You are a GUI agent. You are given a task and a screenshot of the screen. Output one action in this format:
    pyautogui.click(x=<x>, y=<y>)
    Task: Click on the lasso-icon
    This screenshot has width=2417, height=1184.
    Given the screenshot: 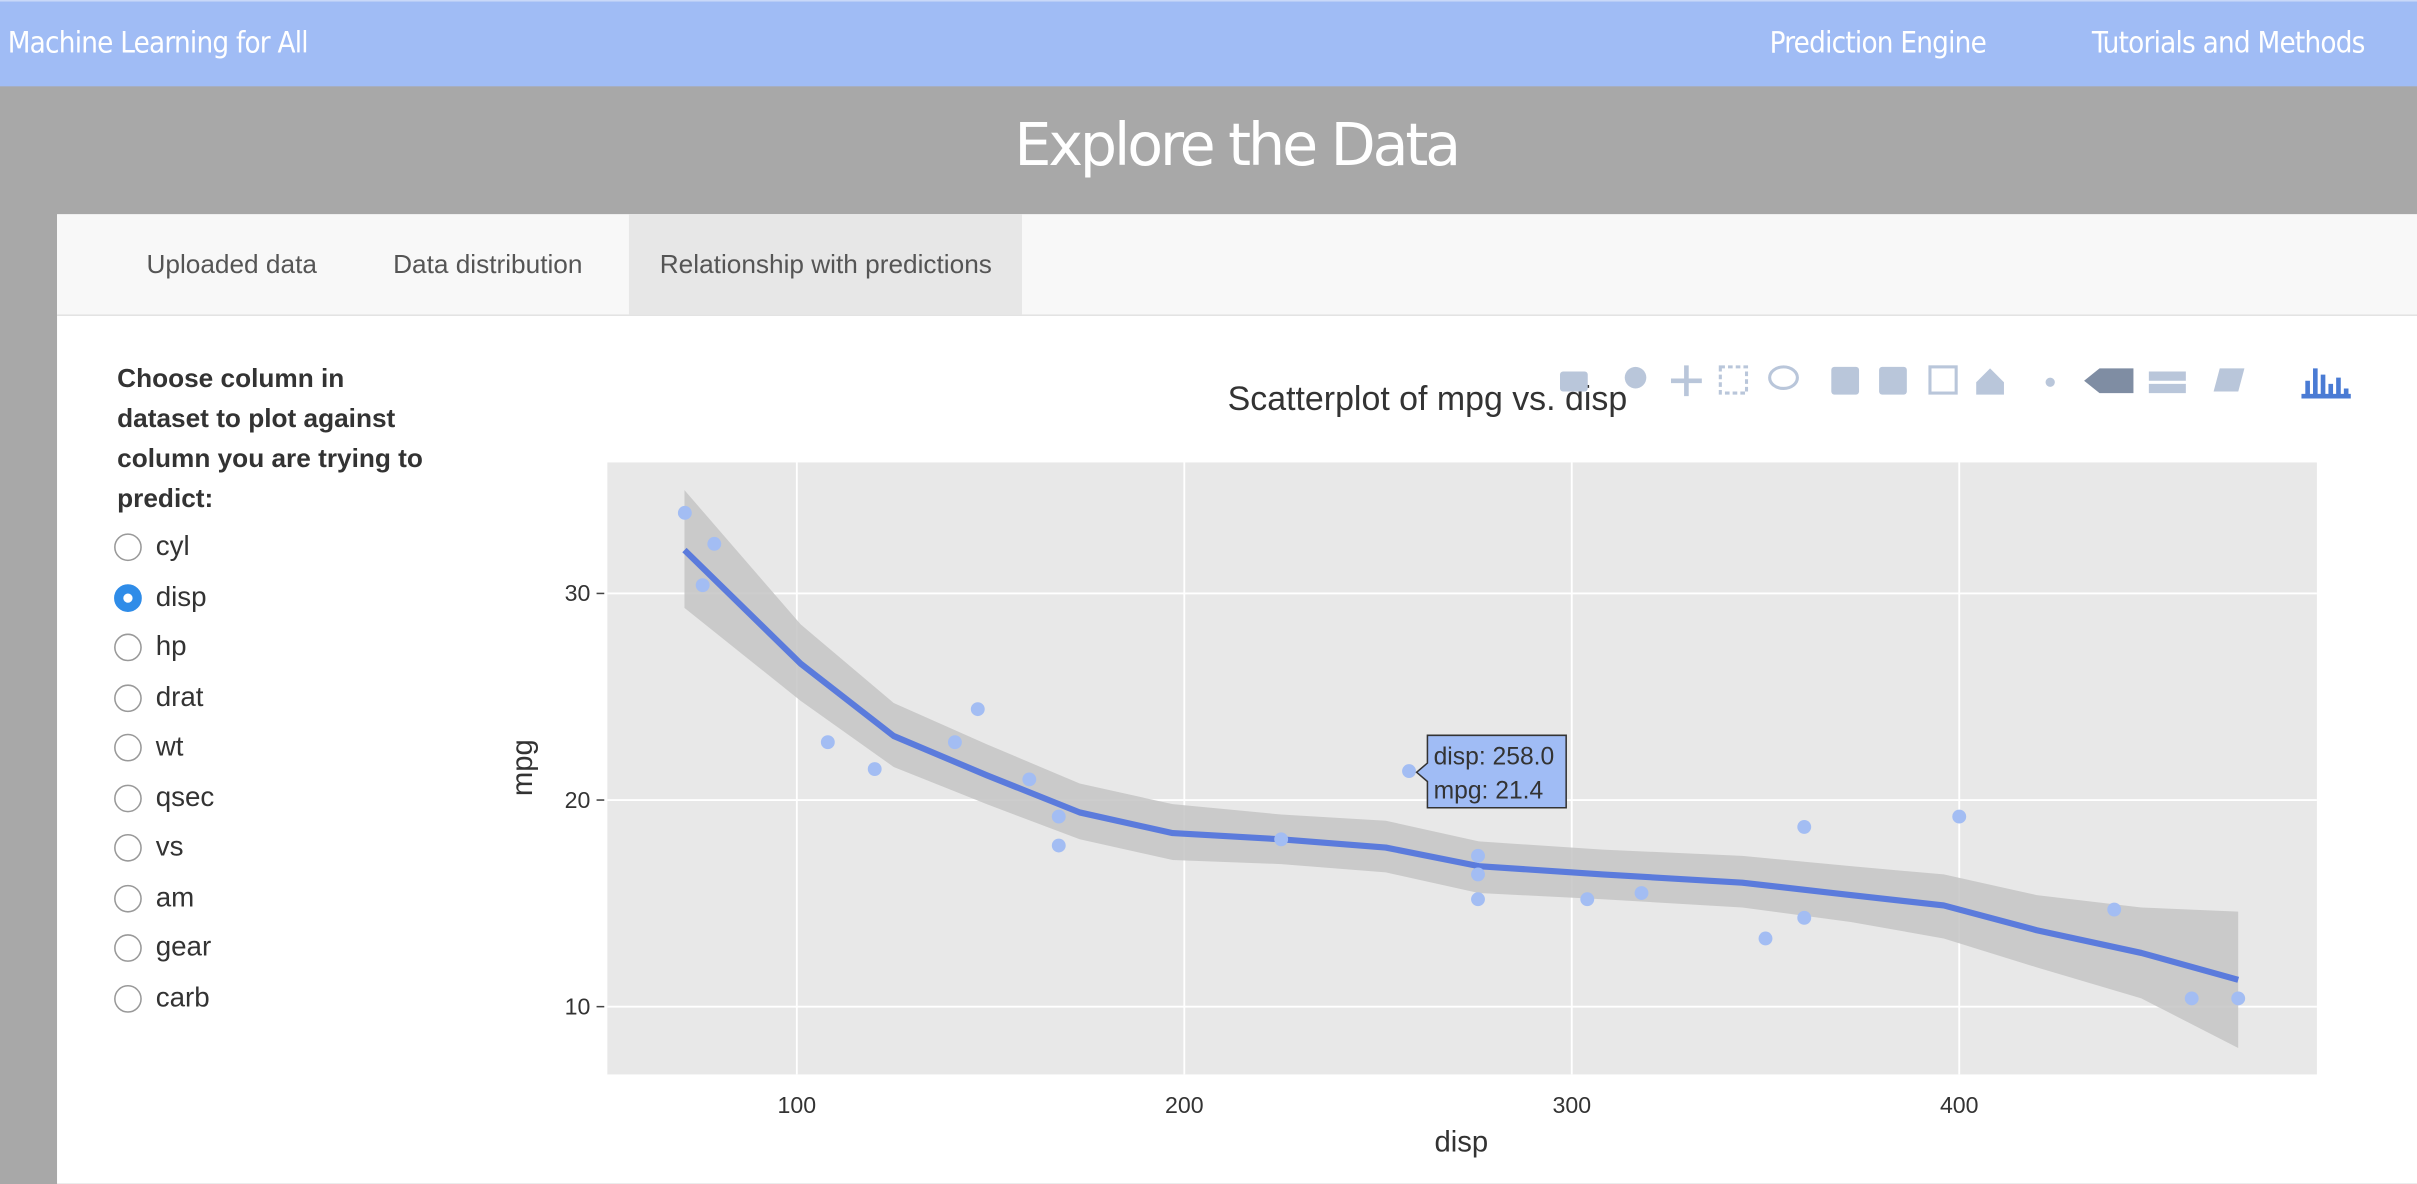 What is the action you would take?
    pyautogui.click(x=1783, y=377)
    